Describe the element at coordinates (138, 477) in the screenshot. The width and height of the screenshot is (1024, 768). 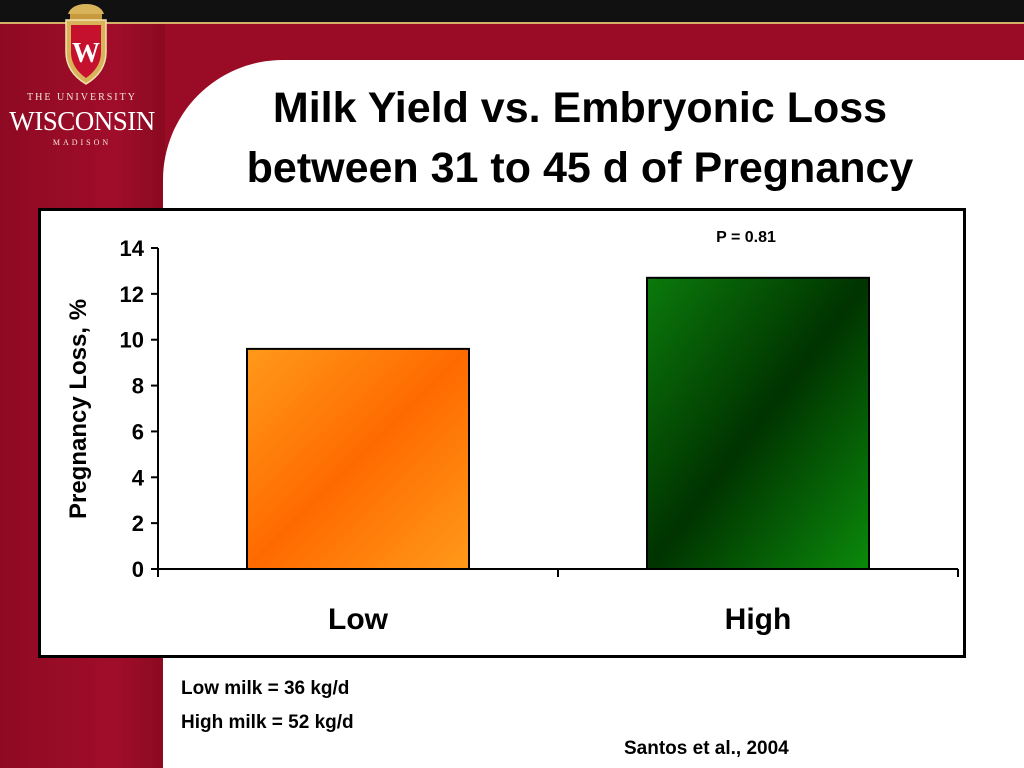
I see `y-tick-label: 4` at that location.